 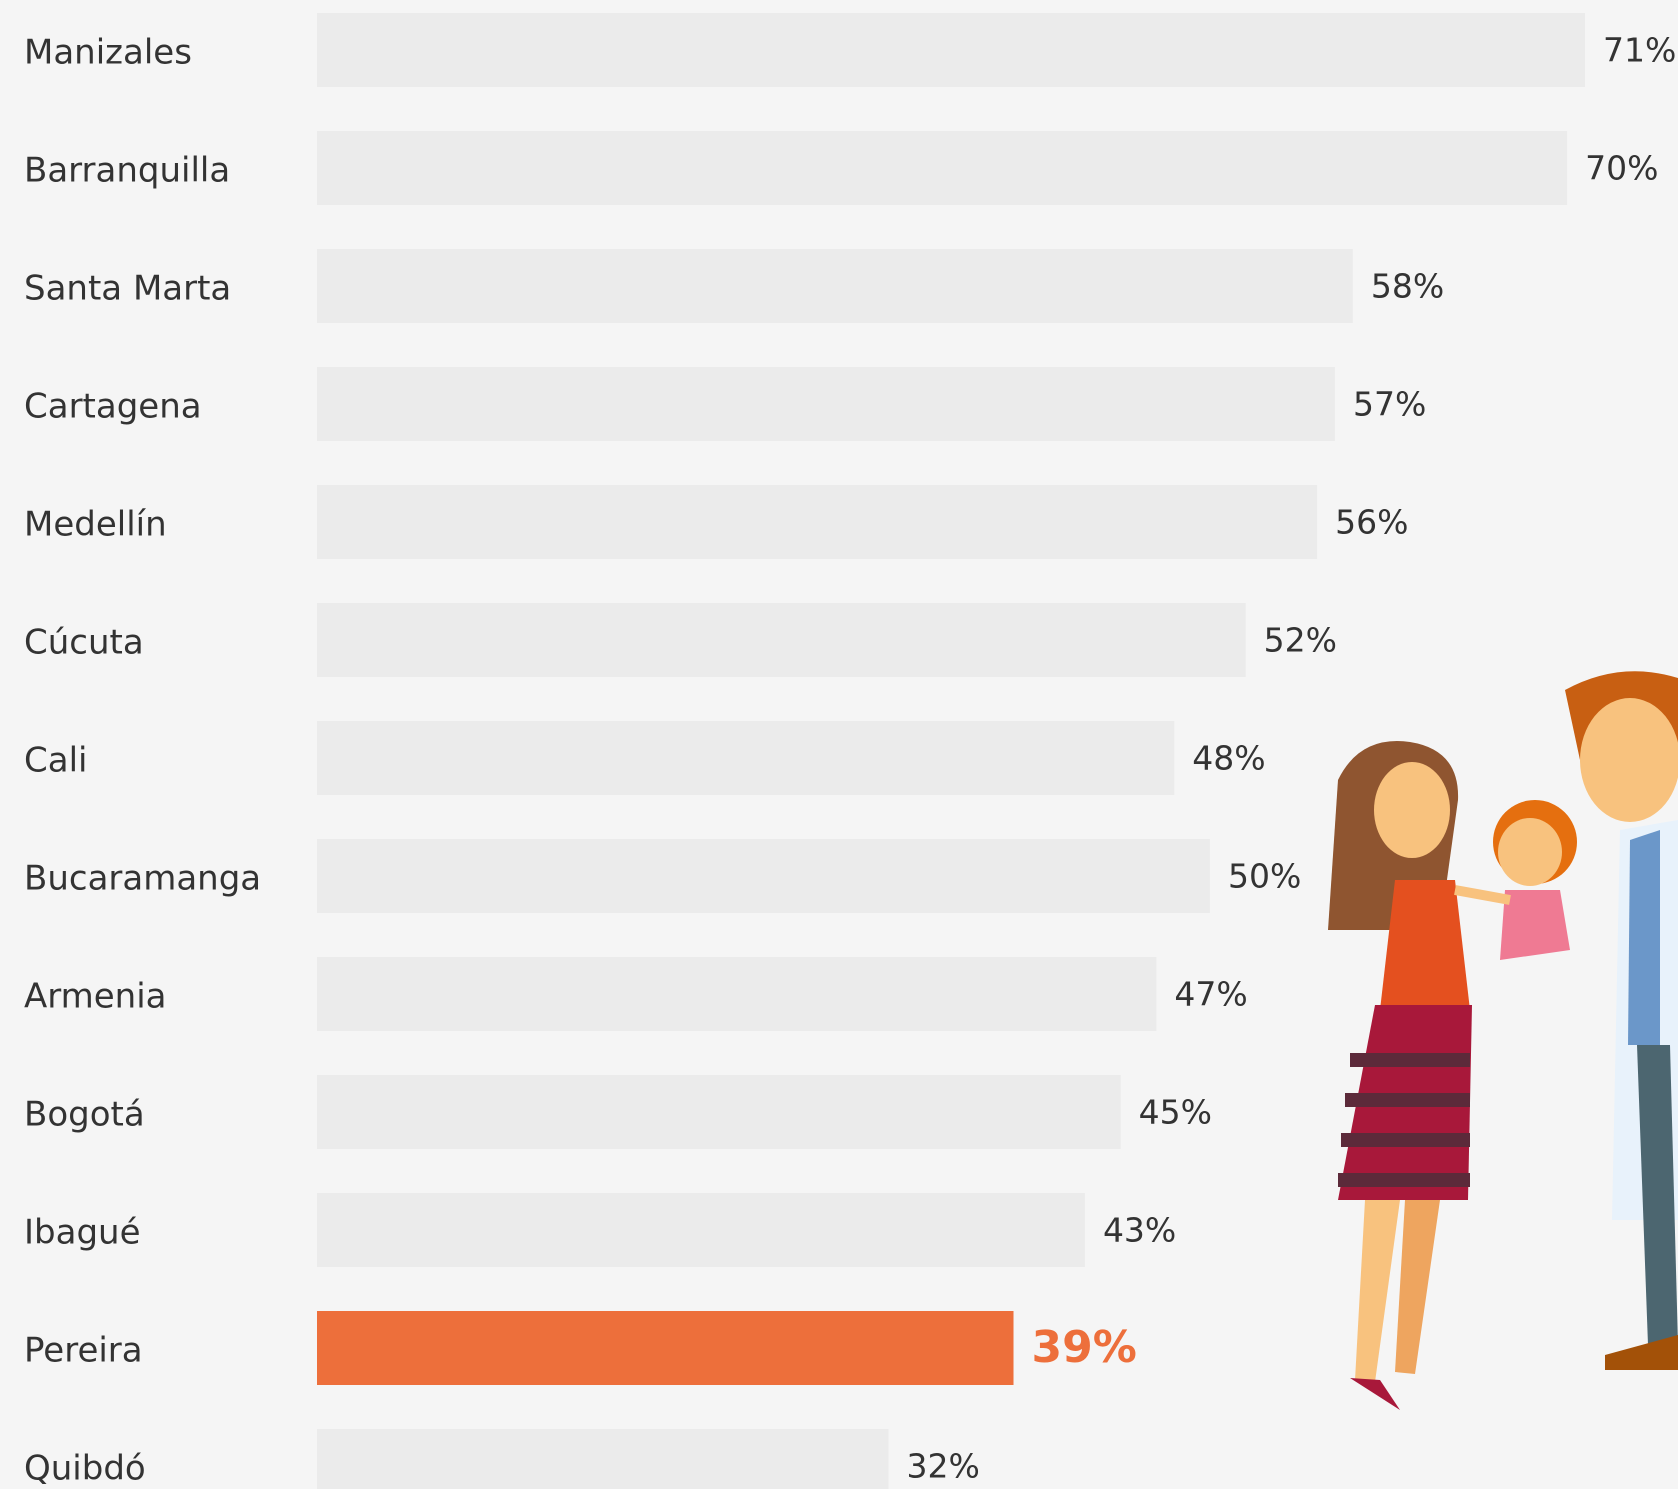 I want to click on category-label: Manizales, so click(x=108, y=53).